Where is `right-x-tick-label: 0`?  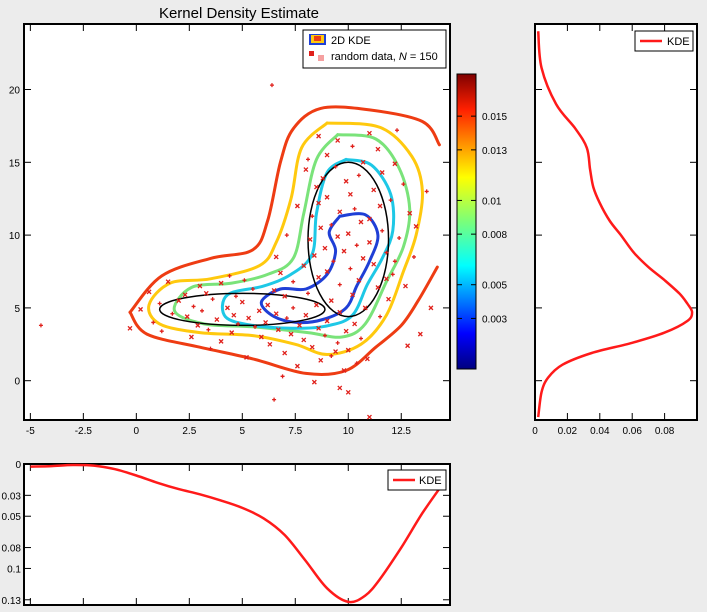
right-x-tick-label: 0 is located at coordinates (535, 431).